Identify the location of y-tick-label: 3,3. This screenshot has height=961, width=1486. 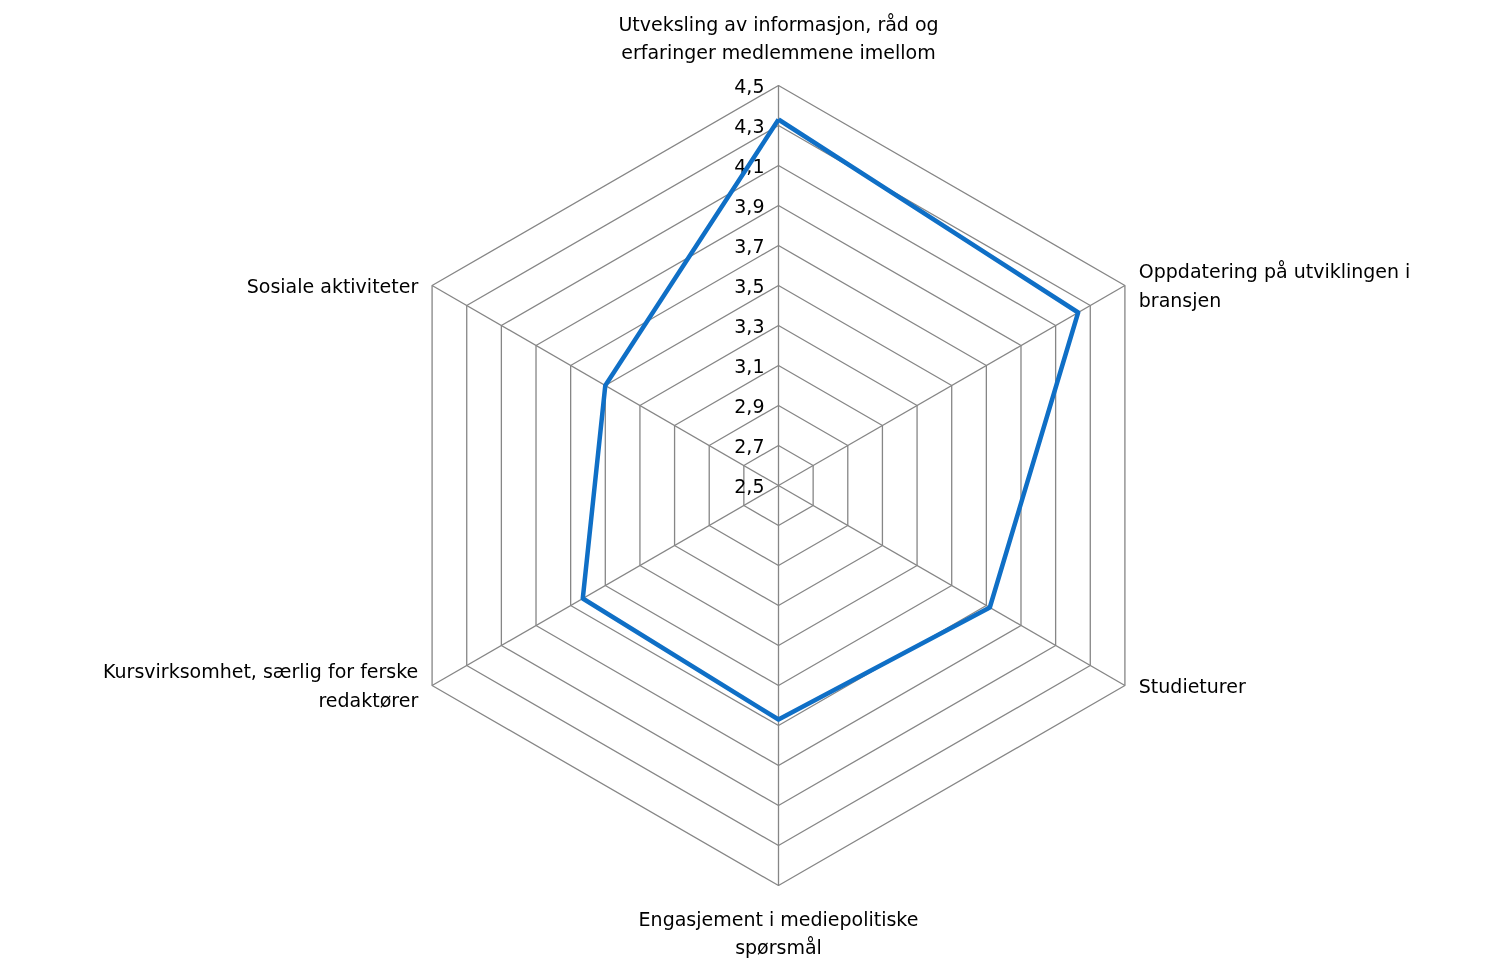
(749, 325).